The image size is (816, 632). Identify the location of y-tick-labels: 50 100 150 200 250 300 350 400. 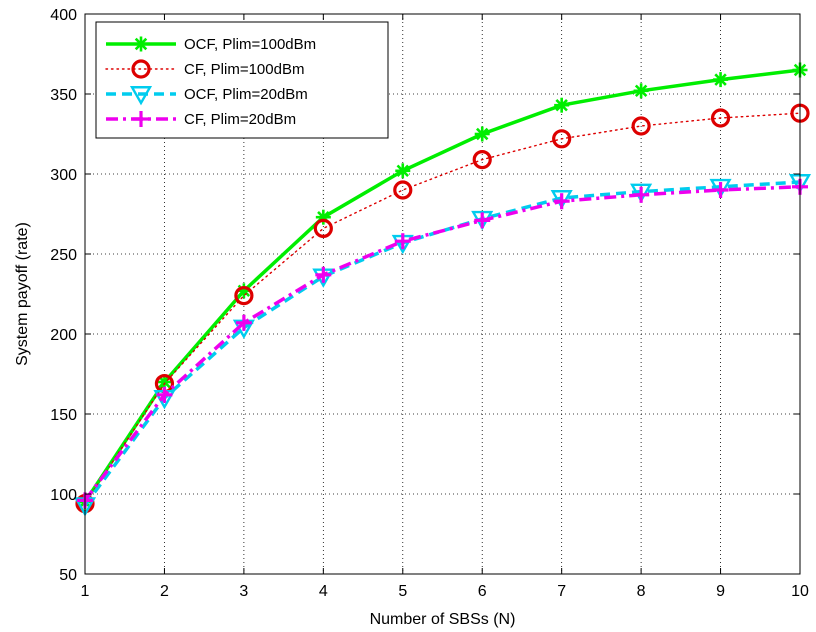
(63, 295).